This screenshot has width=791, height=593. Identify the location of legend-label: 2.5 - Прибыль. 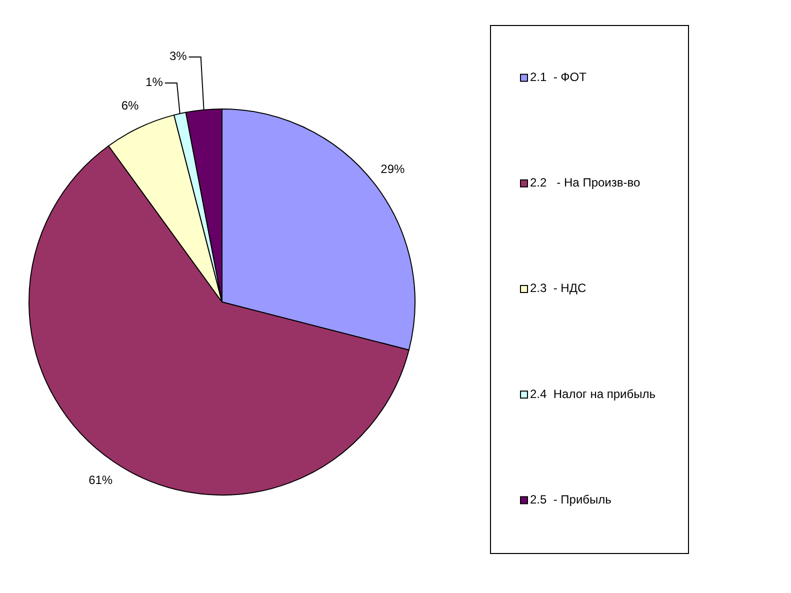
(571, 499).